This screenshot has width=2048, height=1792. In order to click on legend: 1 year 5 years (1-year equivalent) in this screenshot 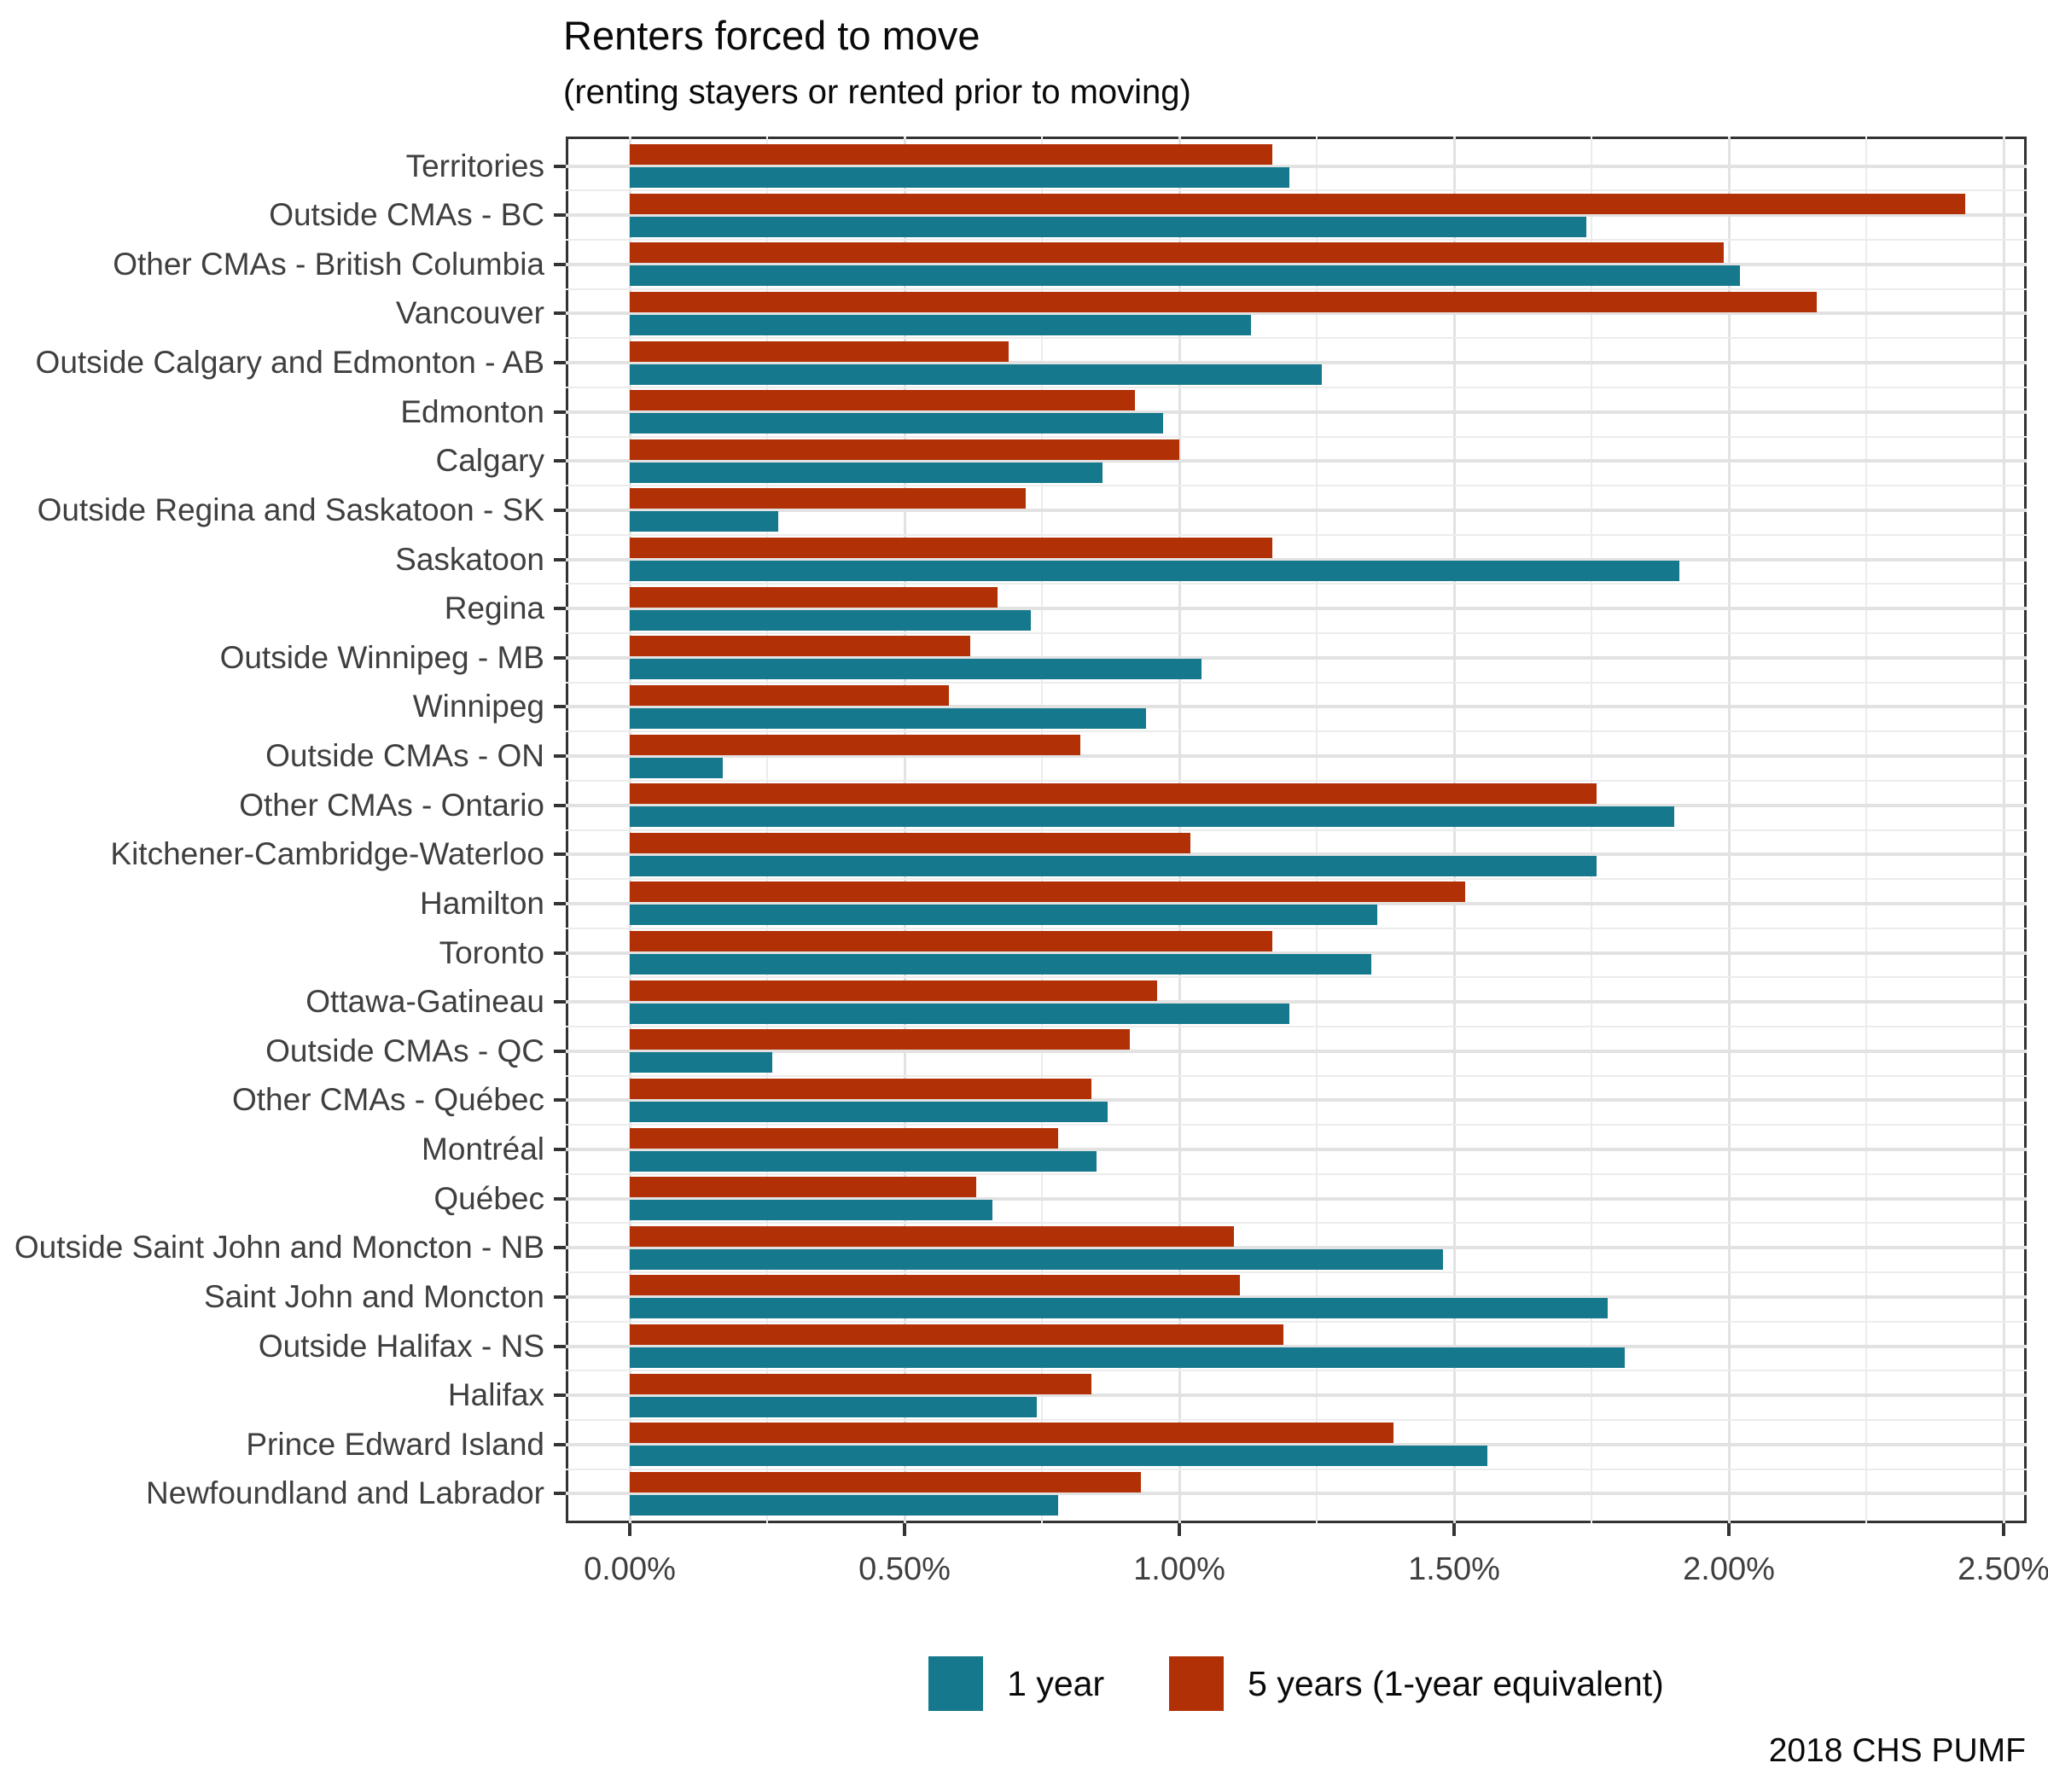, I will do `click(1296, 1683)`.